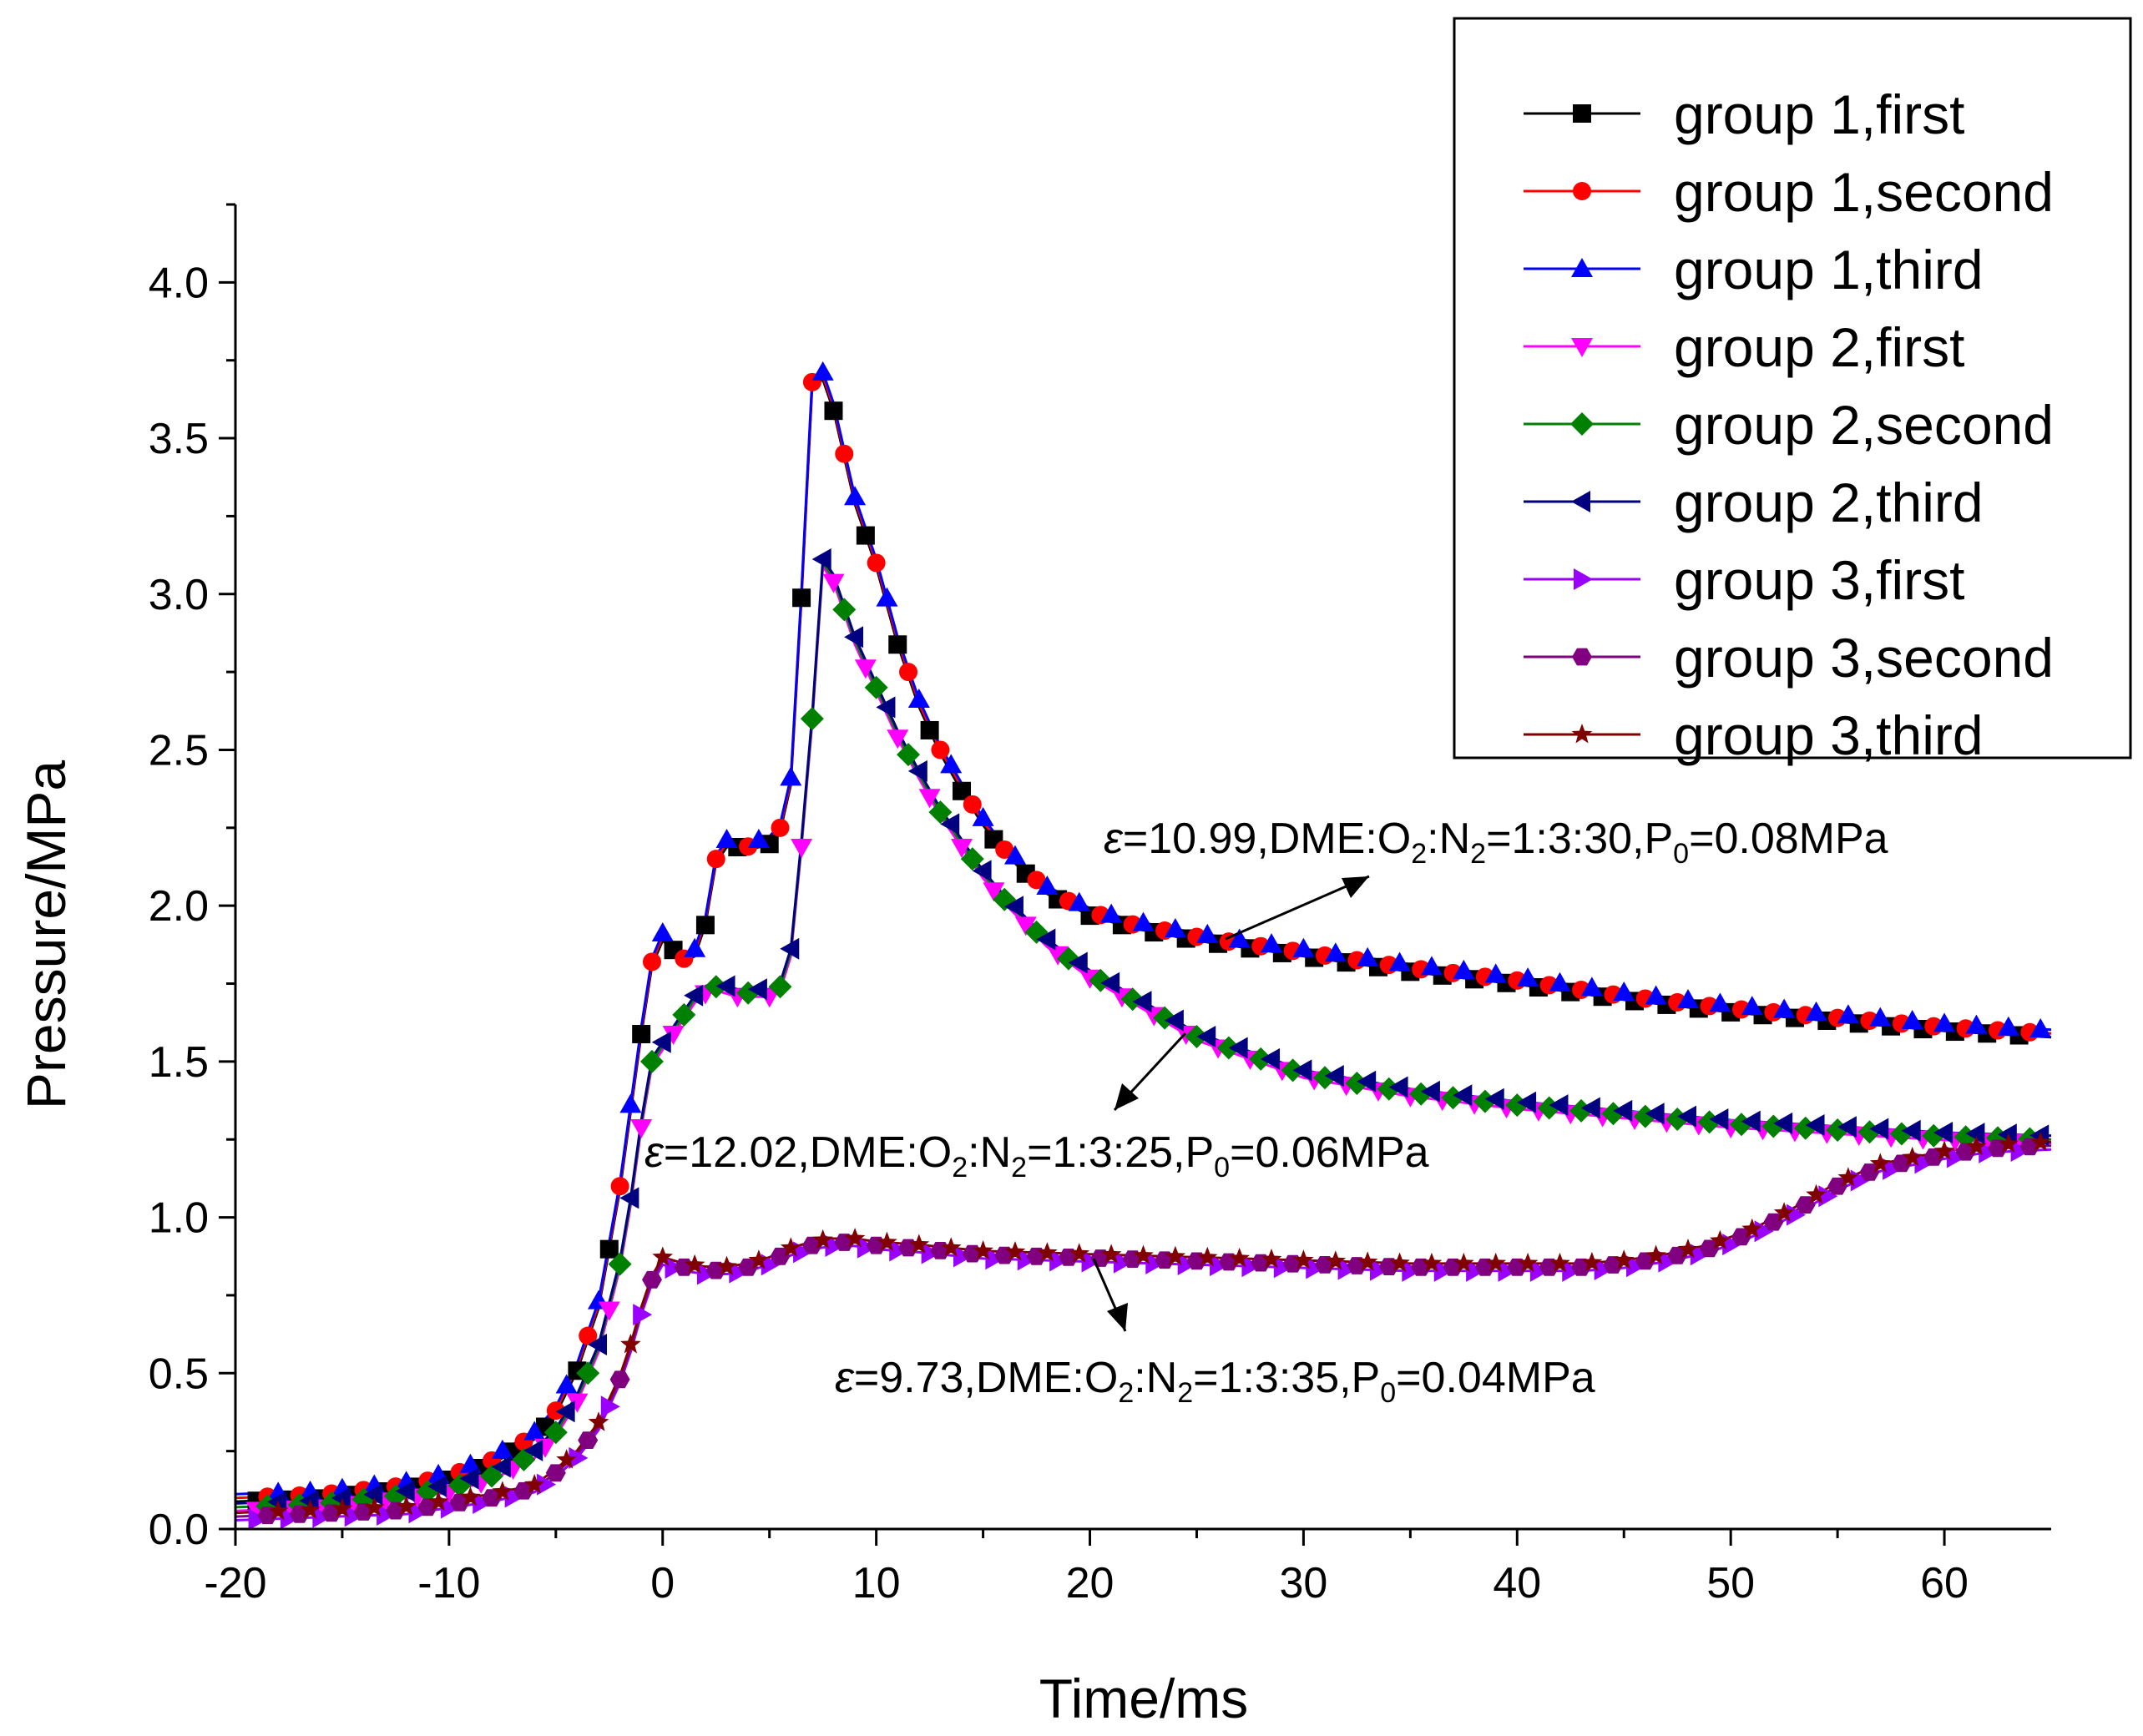 The height and width of the screenshot is (1736, 2143). Describe the element at coordinates (1829, 502) in the screenshot. I see `legend-label: group 2,third` at that location.